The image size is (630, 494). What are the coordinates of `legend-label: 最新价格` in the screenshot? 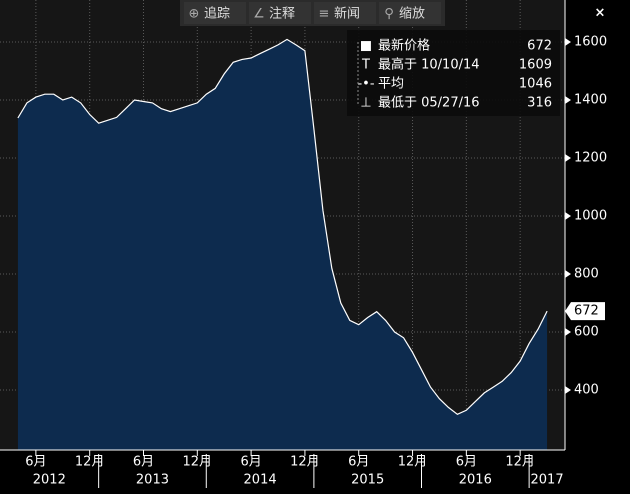 It's located at (404, 46).